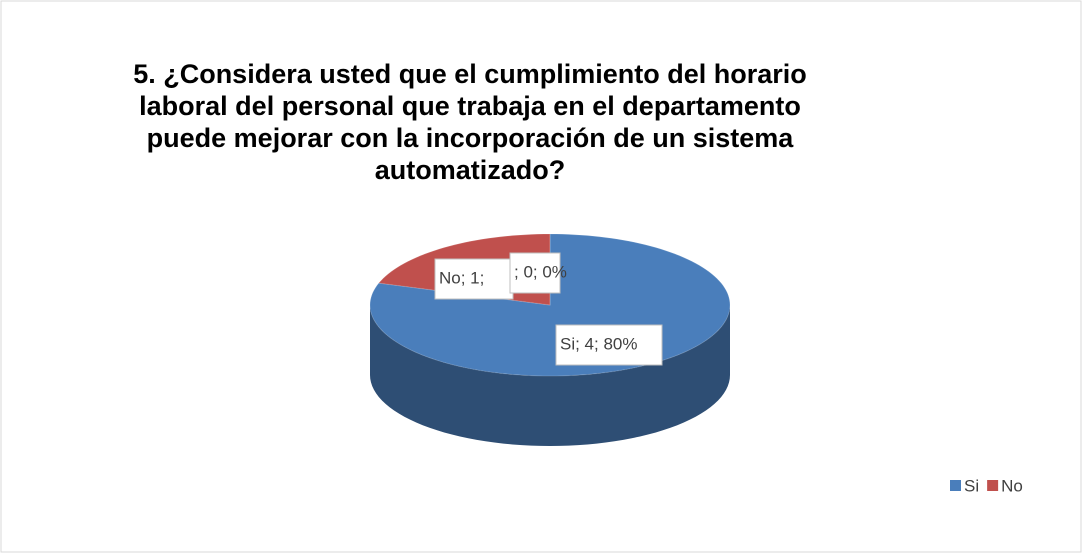  I want to click on legend-label: No, so click(1012, 485).